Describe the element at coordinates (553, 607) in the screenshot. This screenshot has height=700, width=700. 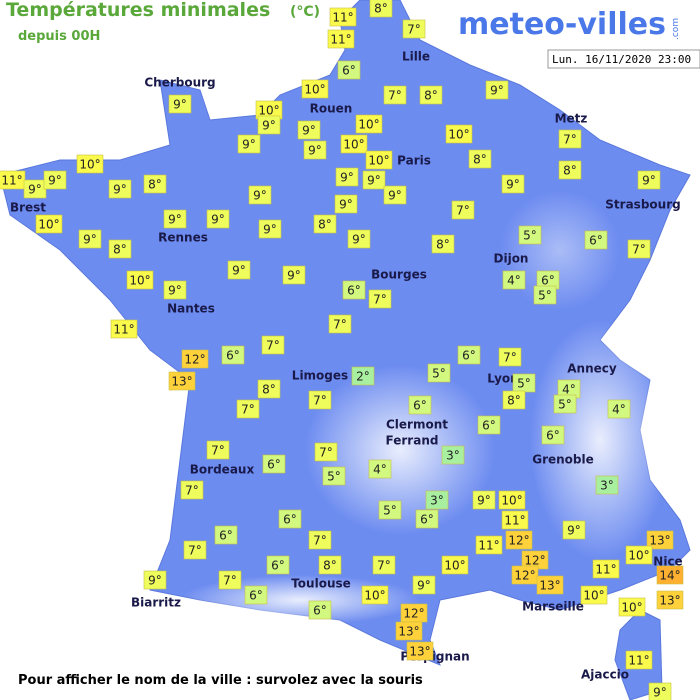
I see `city-name: Marseille` at that location.